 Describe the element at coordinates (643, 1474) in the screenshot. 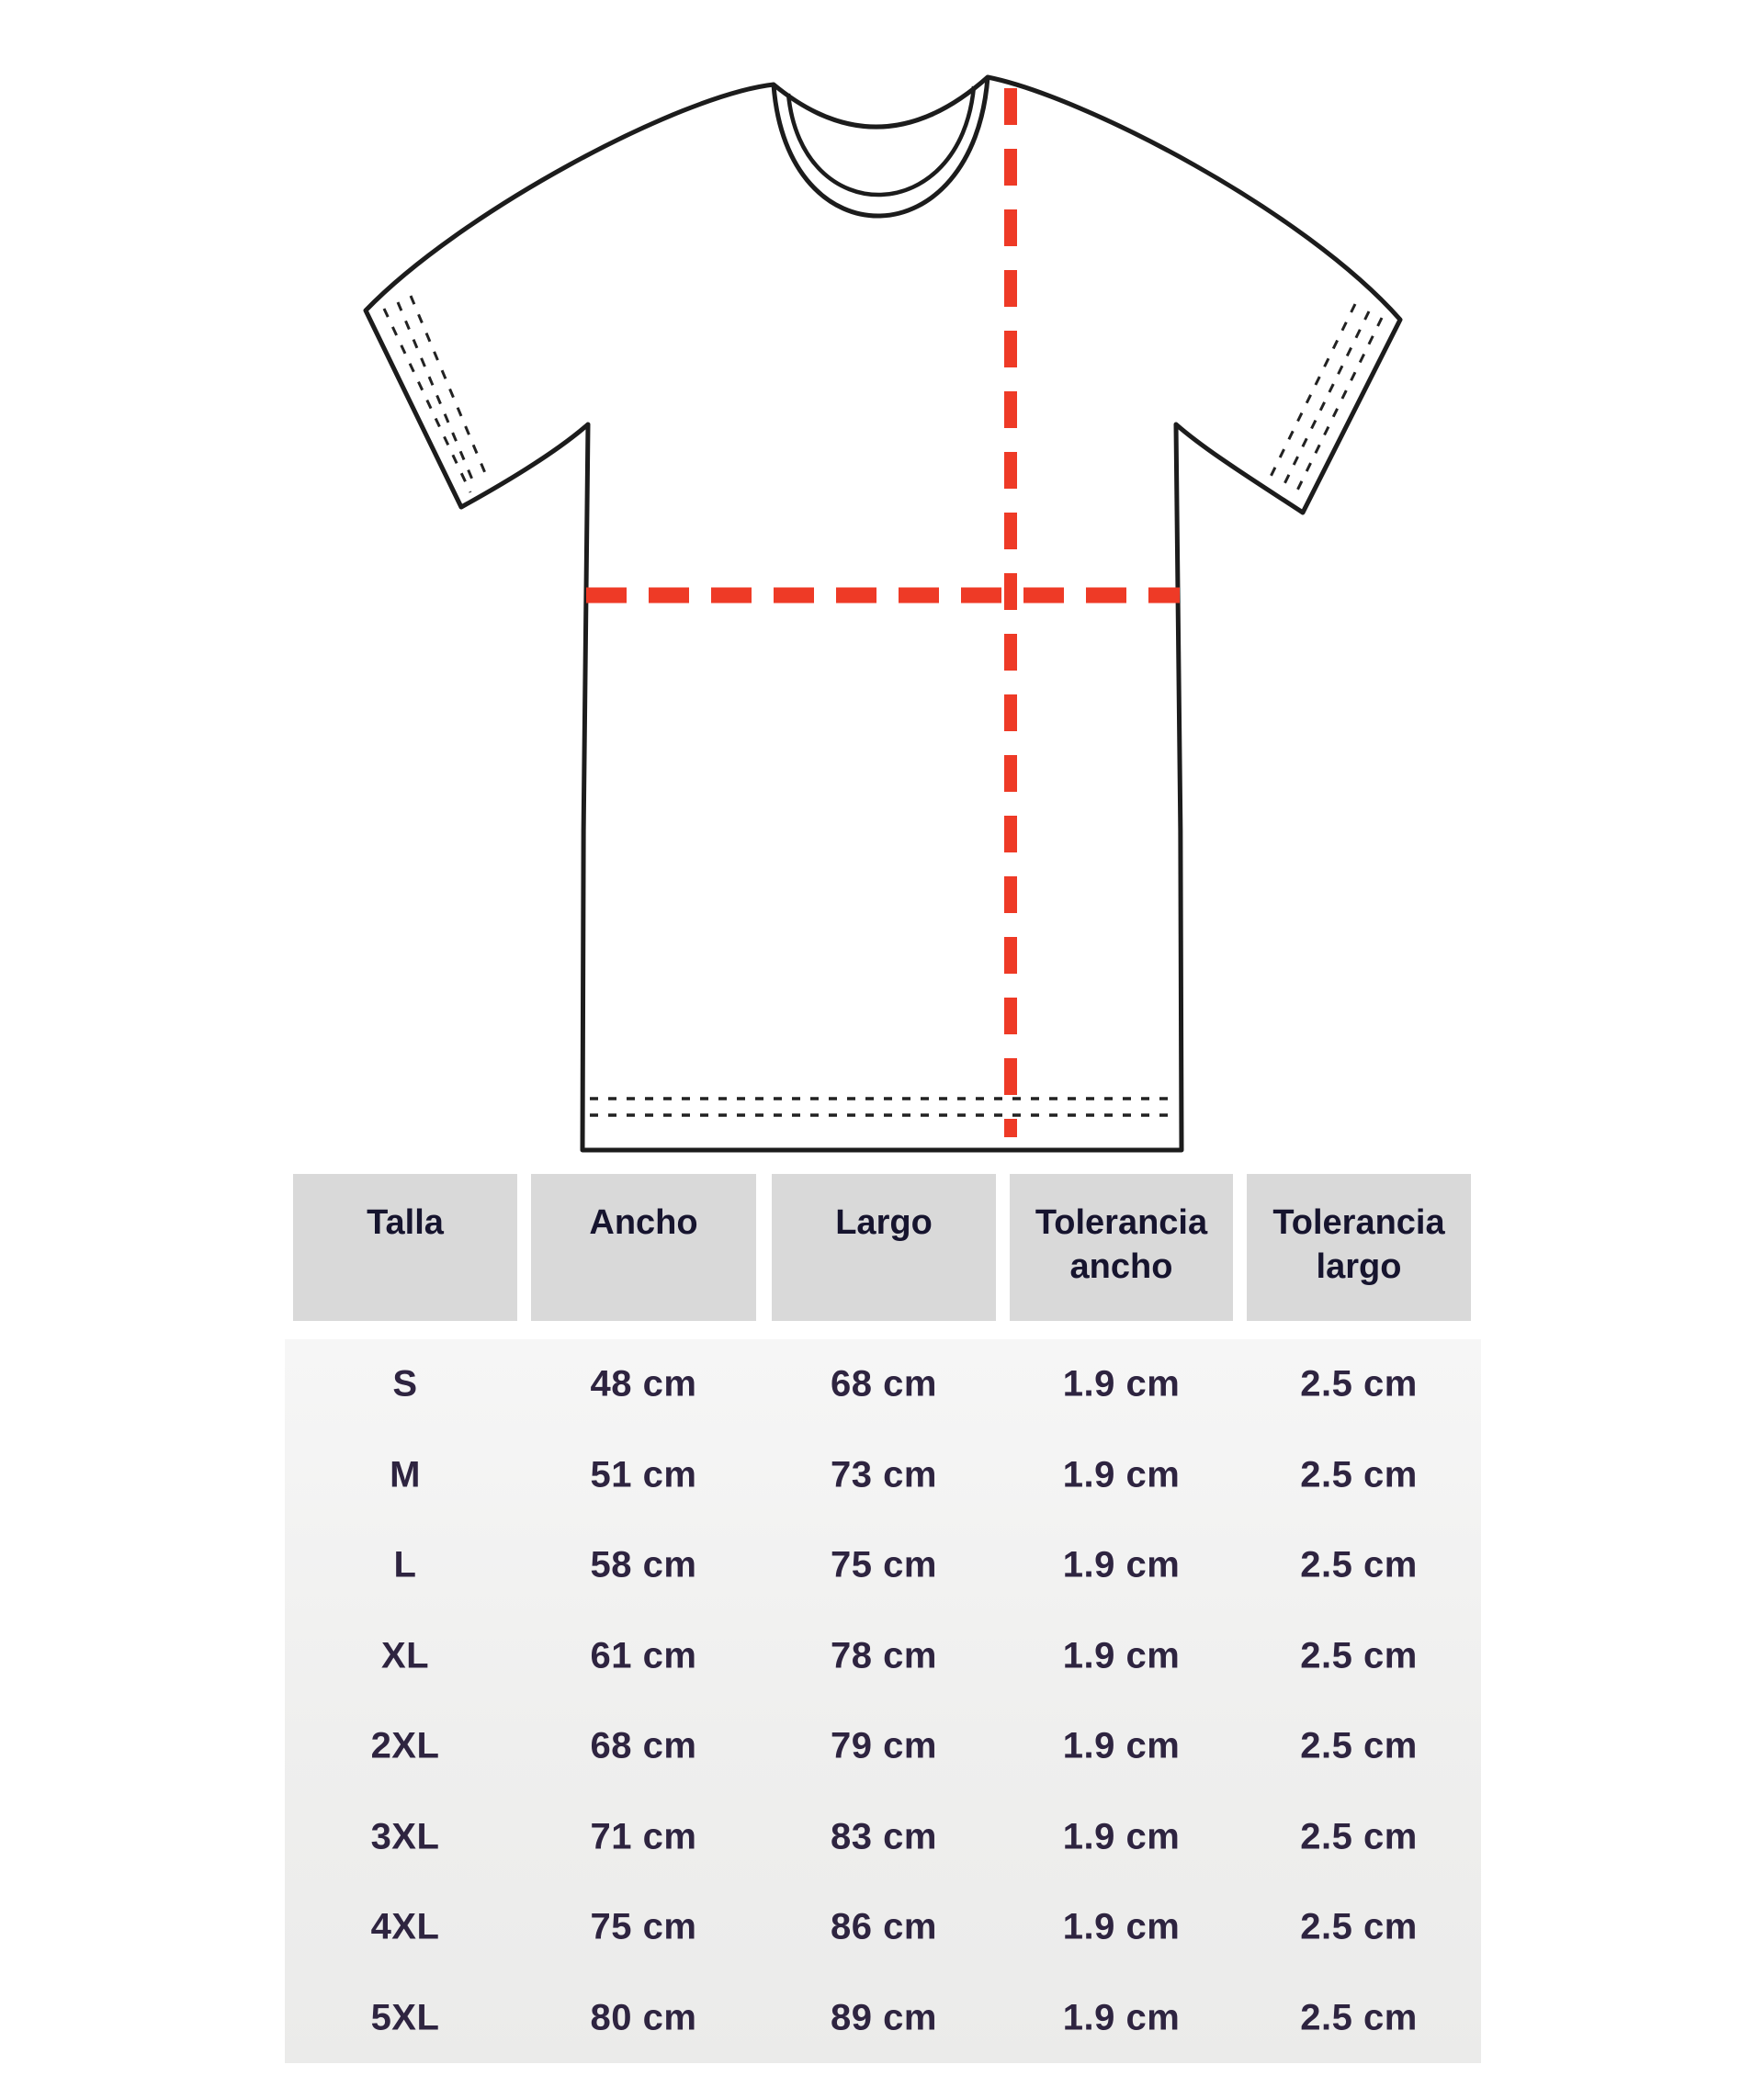

I see `cell-ancho: 51 cm` at that location.